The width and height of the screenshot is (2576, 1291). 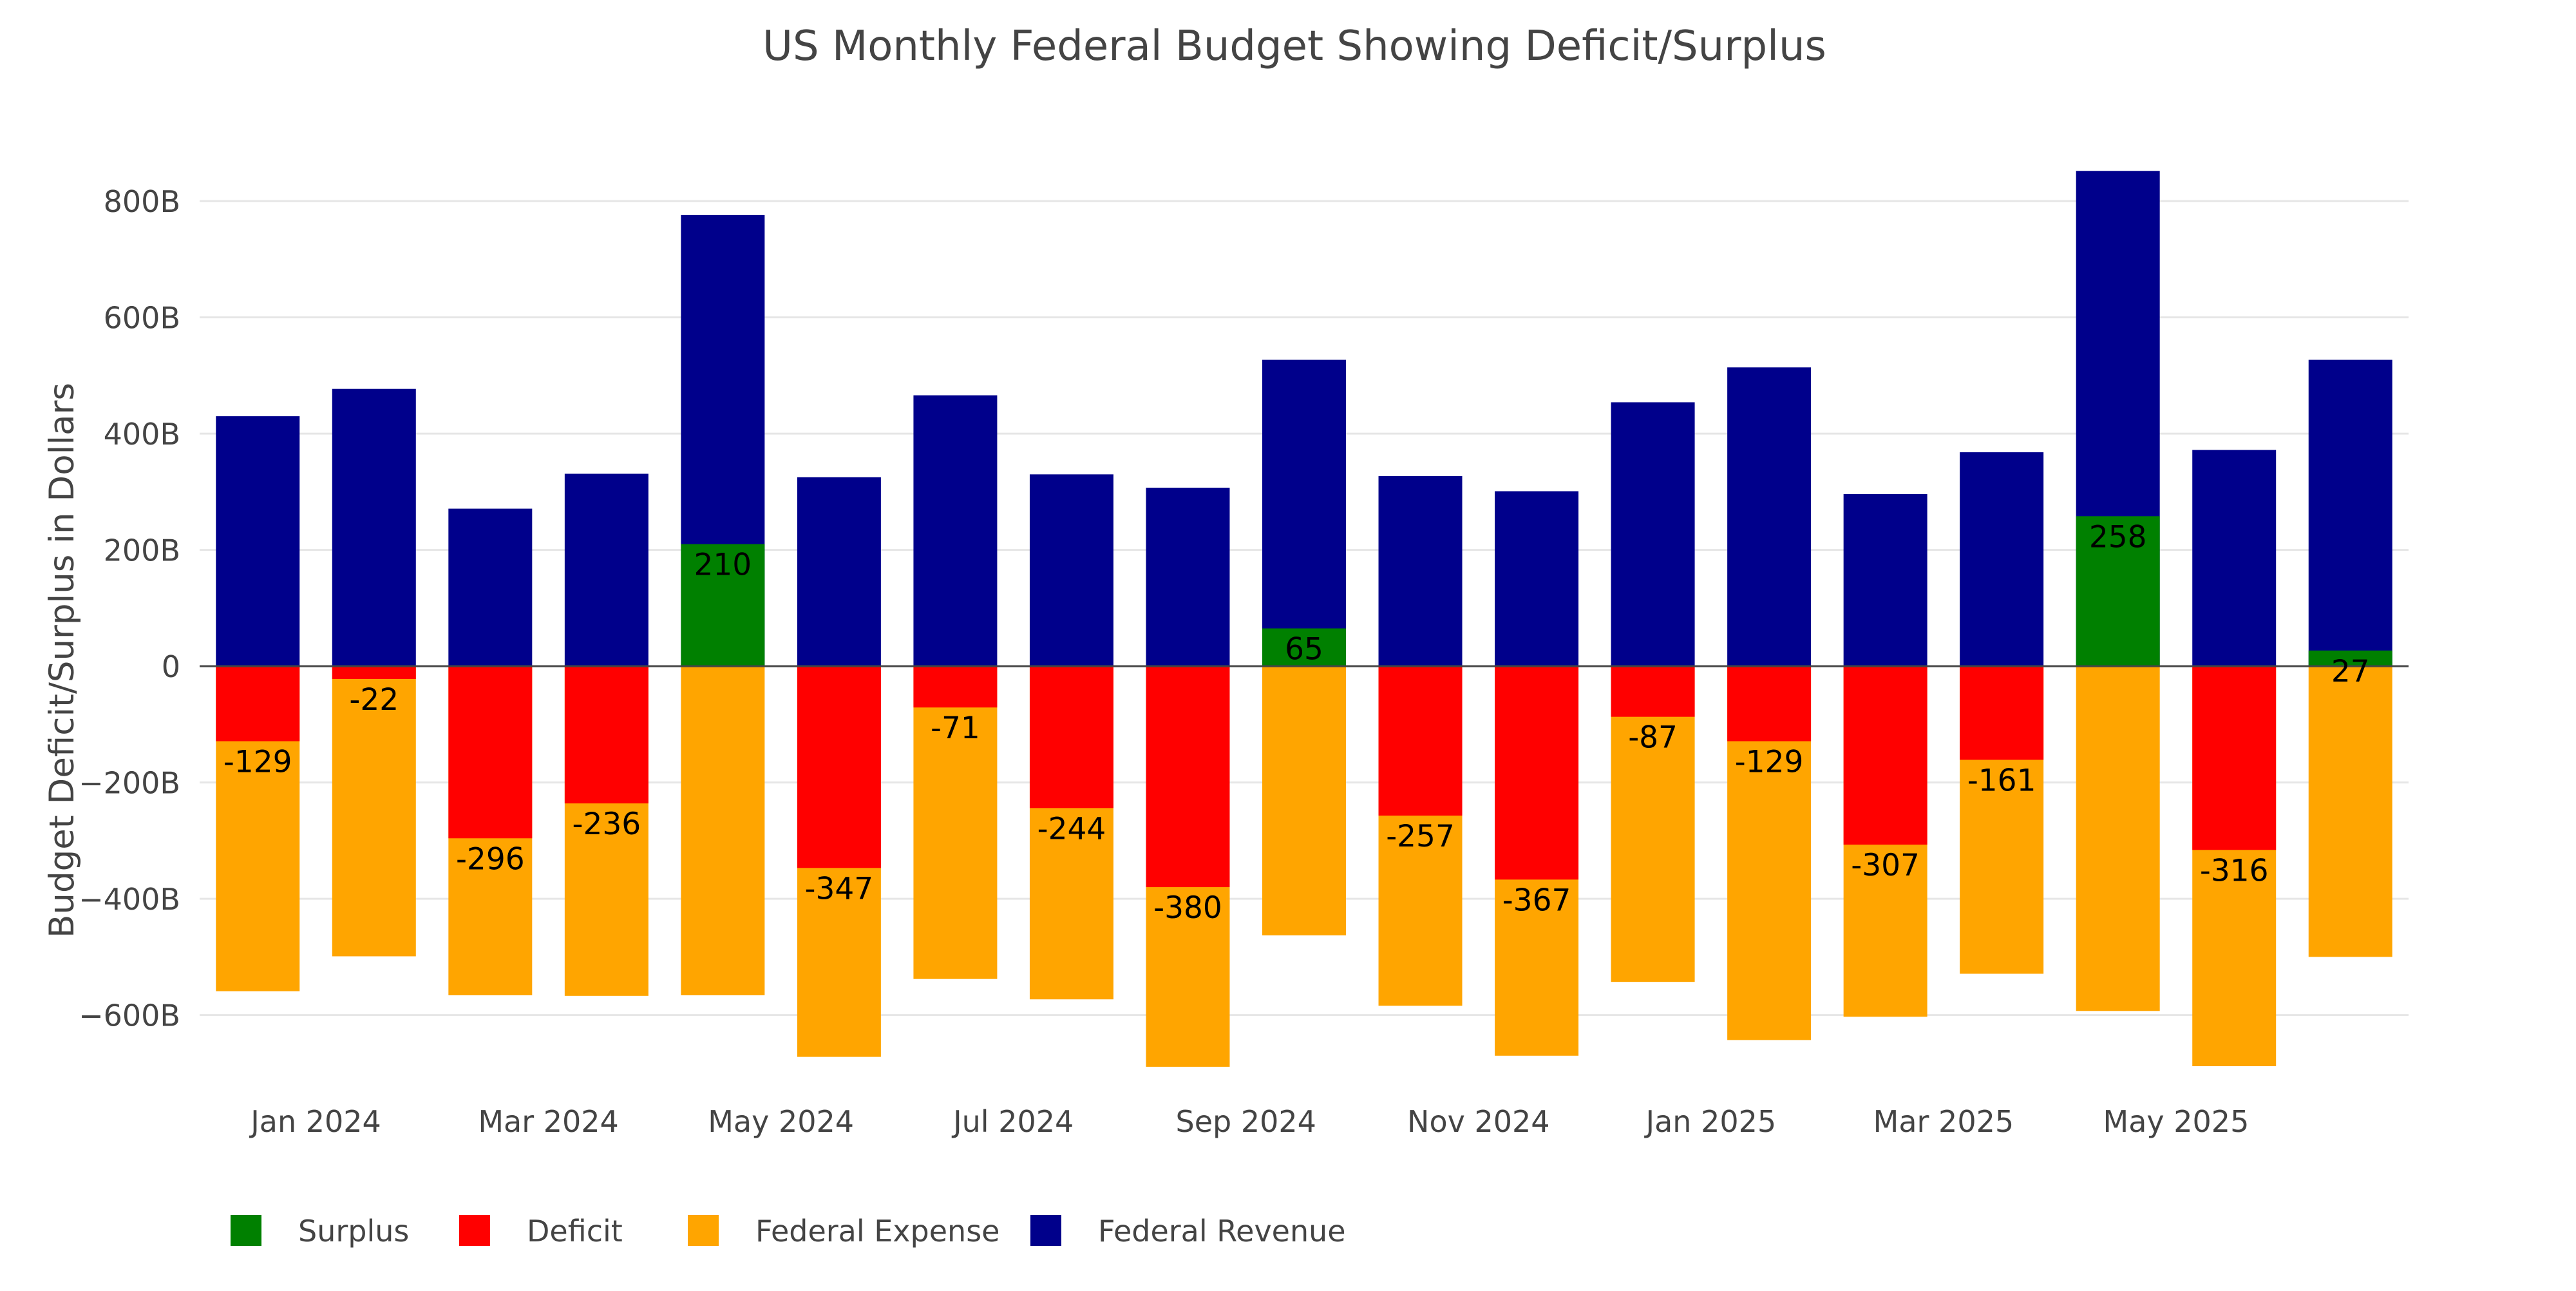 I want to click on y-tick-label: −600B, so click(x=129, y=1016).